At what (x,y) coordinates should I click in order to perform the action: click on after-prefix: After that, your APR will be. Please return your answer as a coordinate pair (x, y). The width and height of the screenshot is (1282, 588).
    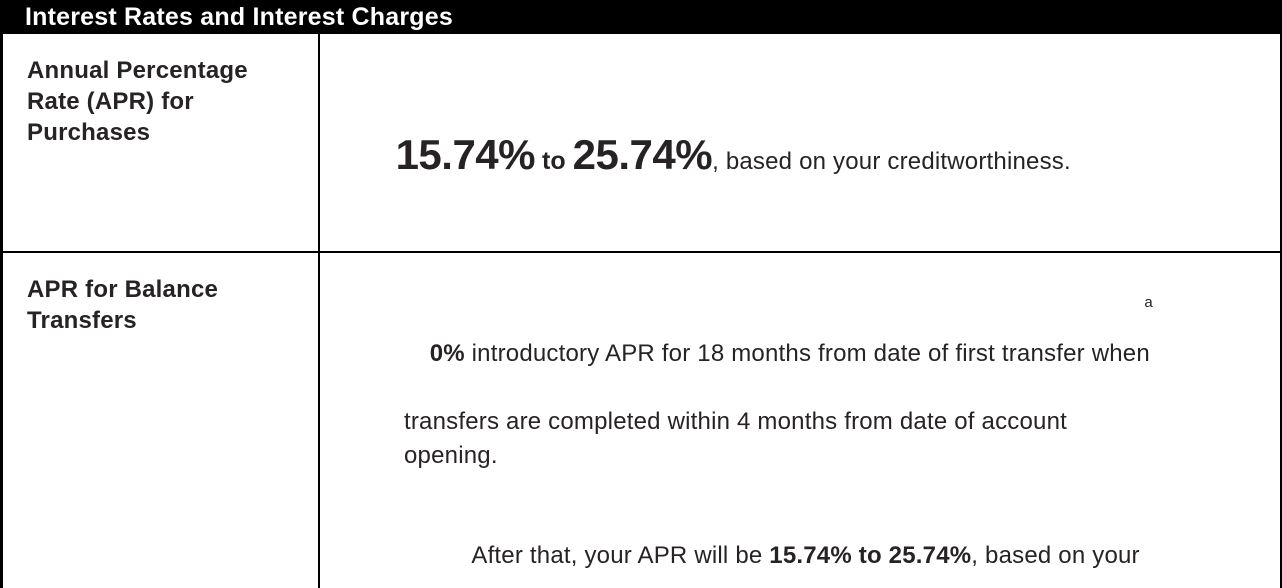
    Looking at the image, I should click on (620, 555).